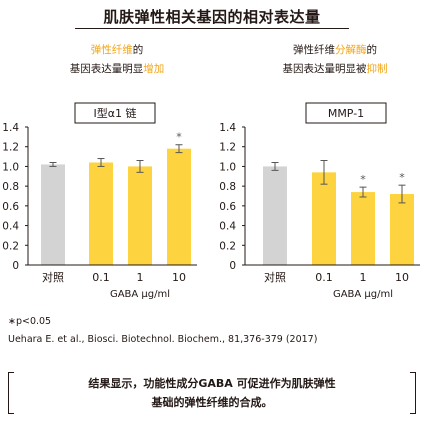 The image size is (424, 425). Describe the element at coordinates (413, 393) in the screenshot. I see `bracket-right` at that location.